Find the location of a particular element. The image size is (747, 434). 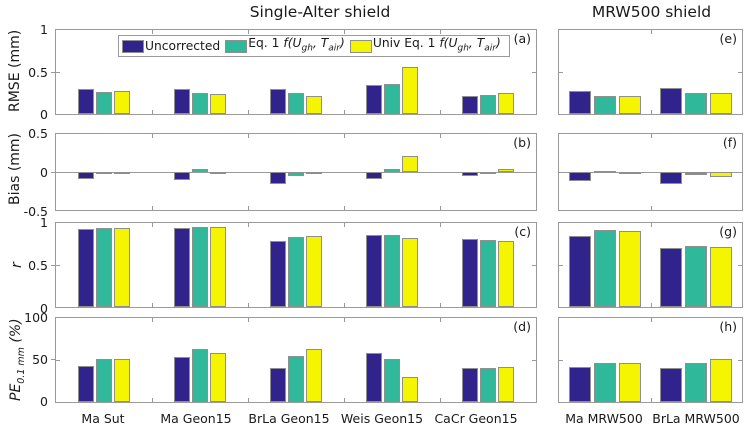

ytick-bias-m0p5: -0.5 is located at coordinates (35, 211).